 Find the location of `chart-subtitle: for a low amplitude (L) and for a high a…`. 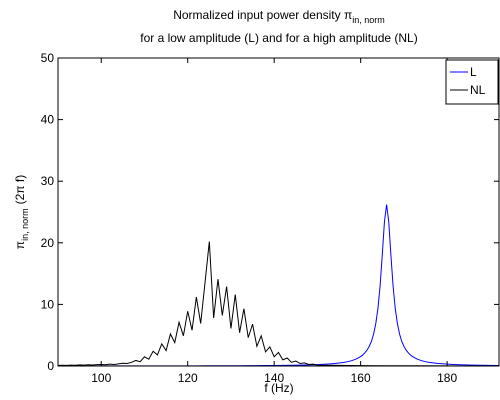

chart-subtitle: for a low amplitude (L) and for a high a… is located at coordinates (278, 38).